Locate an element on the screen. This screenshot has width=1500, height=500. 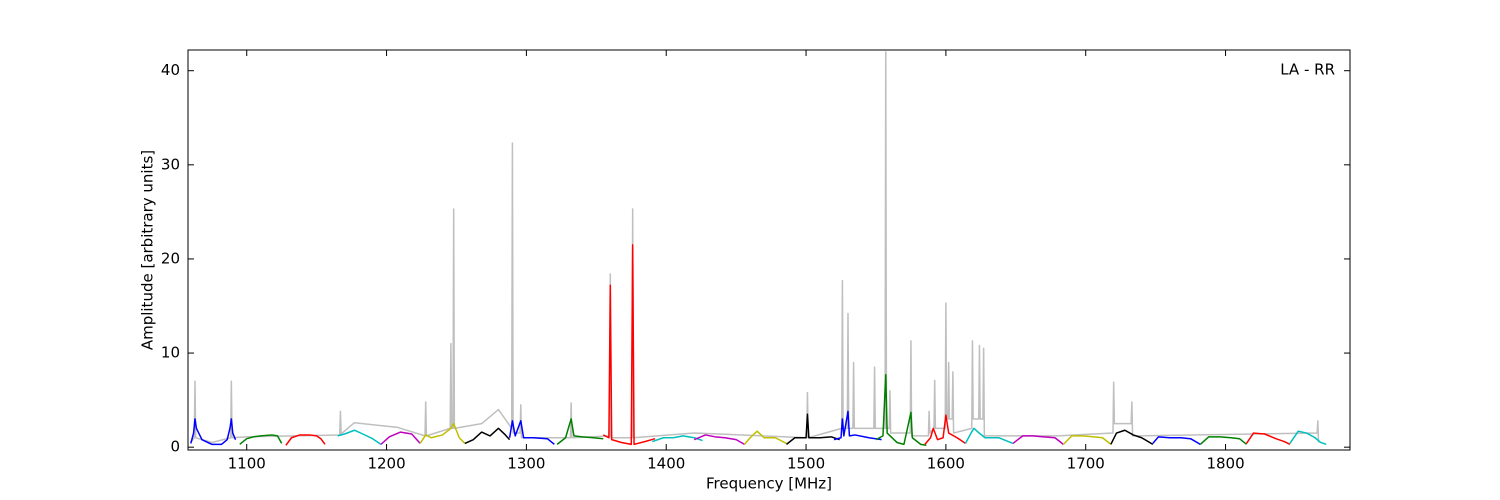
annotation: LA - RR is located at coordinates (1307, 70).